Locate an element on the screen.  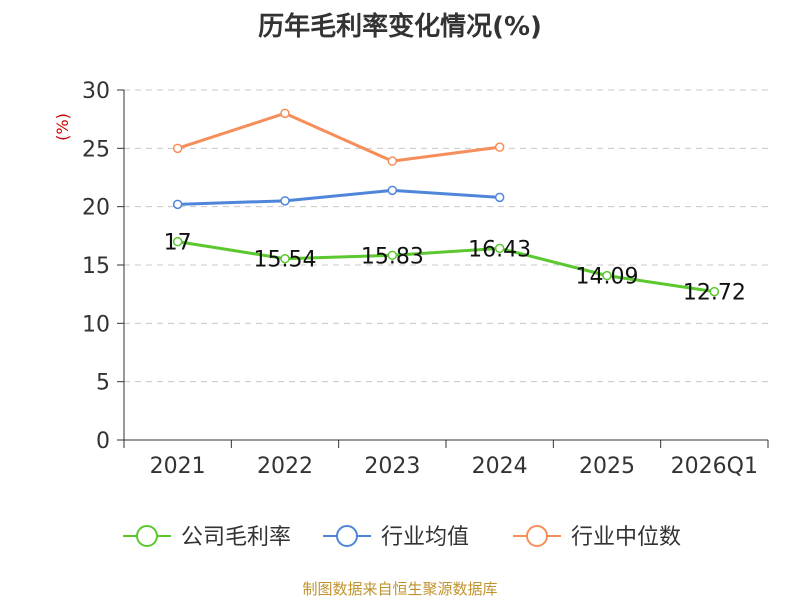
data-label: 16.43 is located at coordinates (499, 249).